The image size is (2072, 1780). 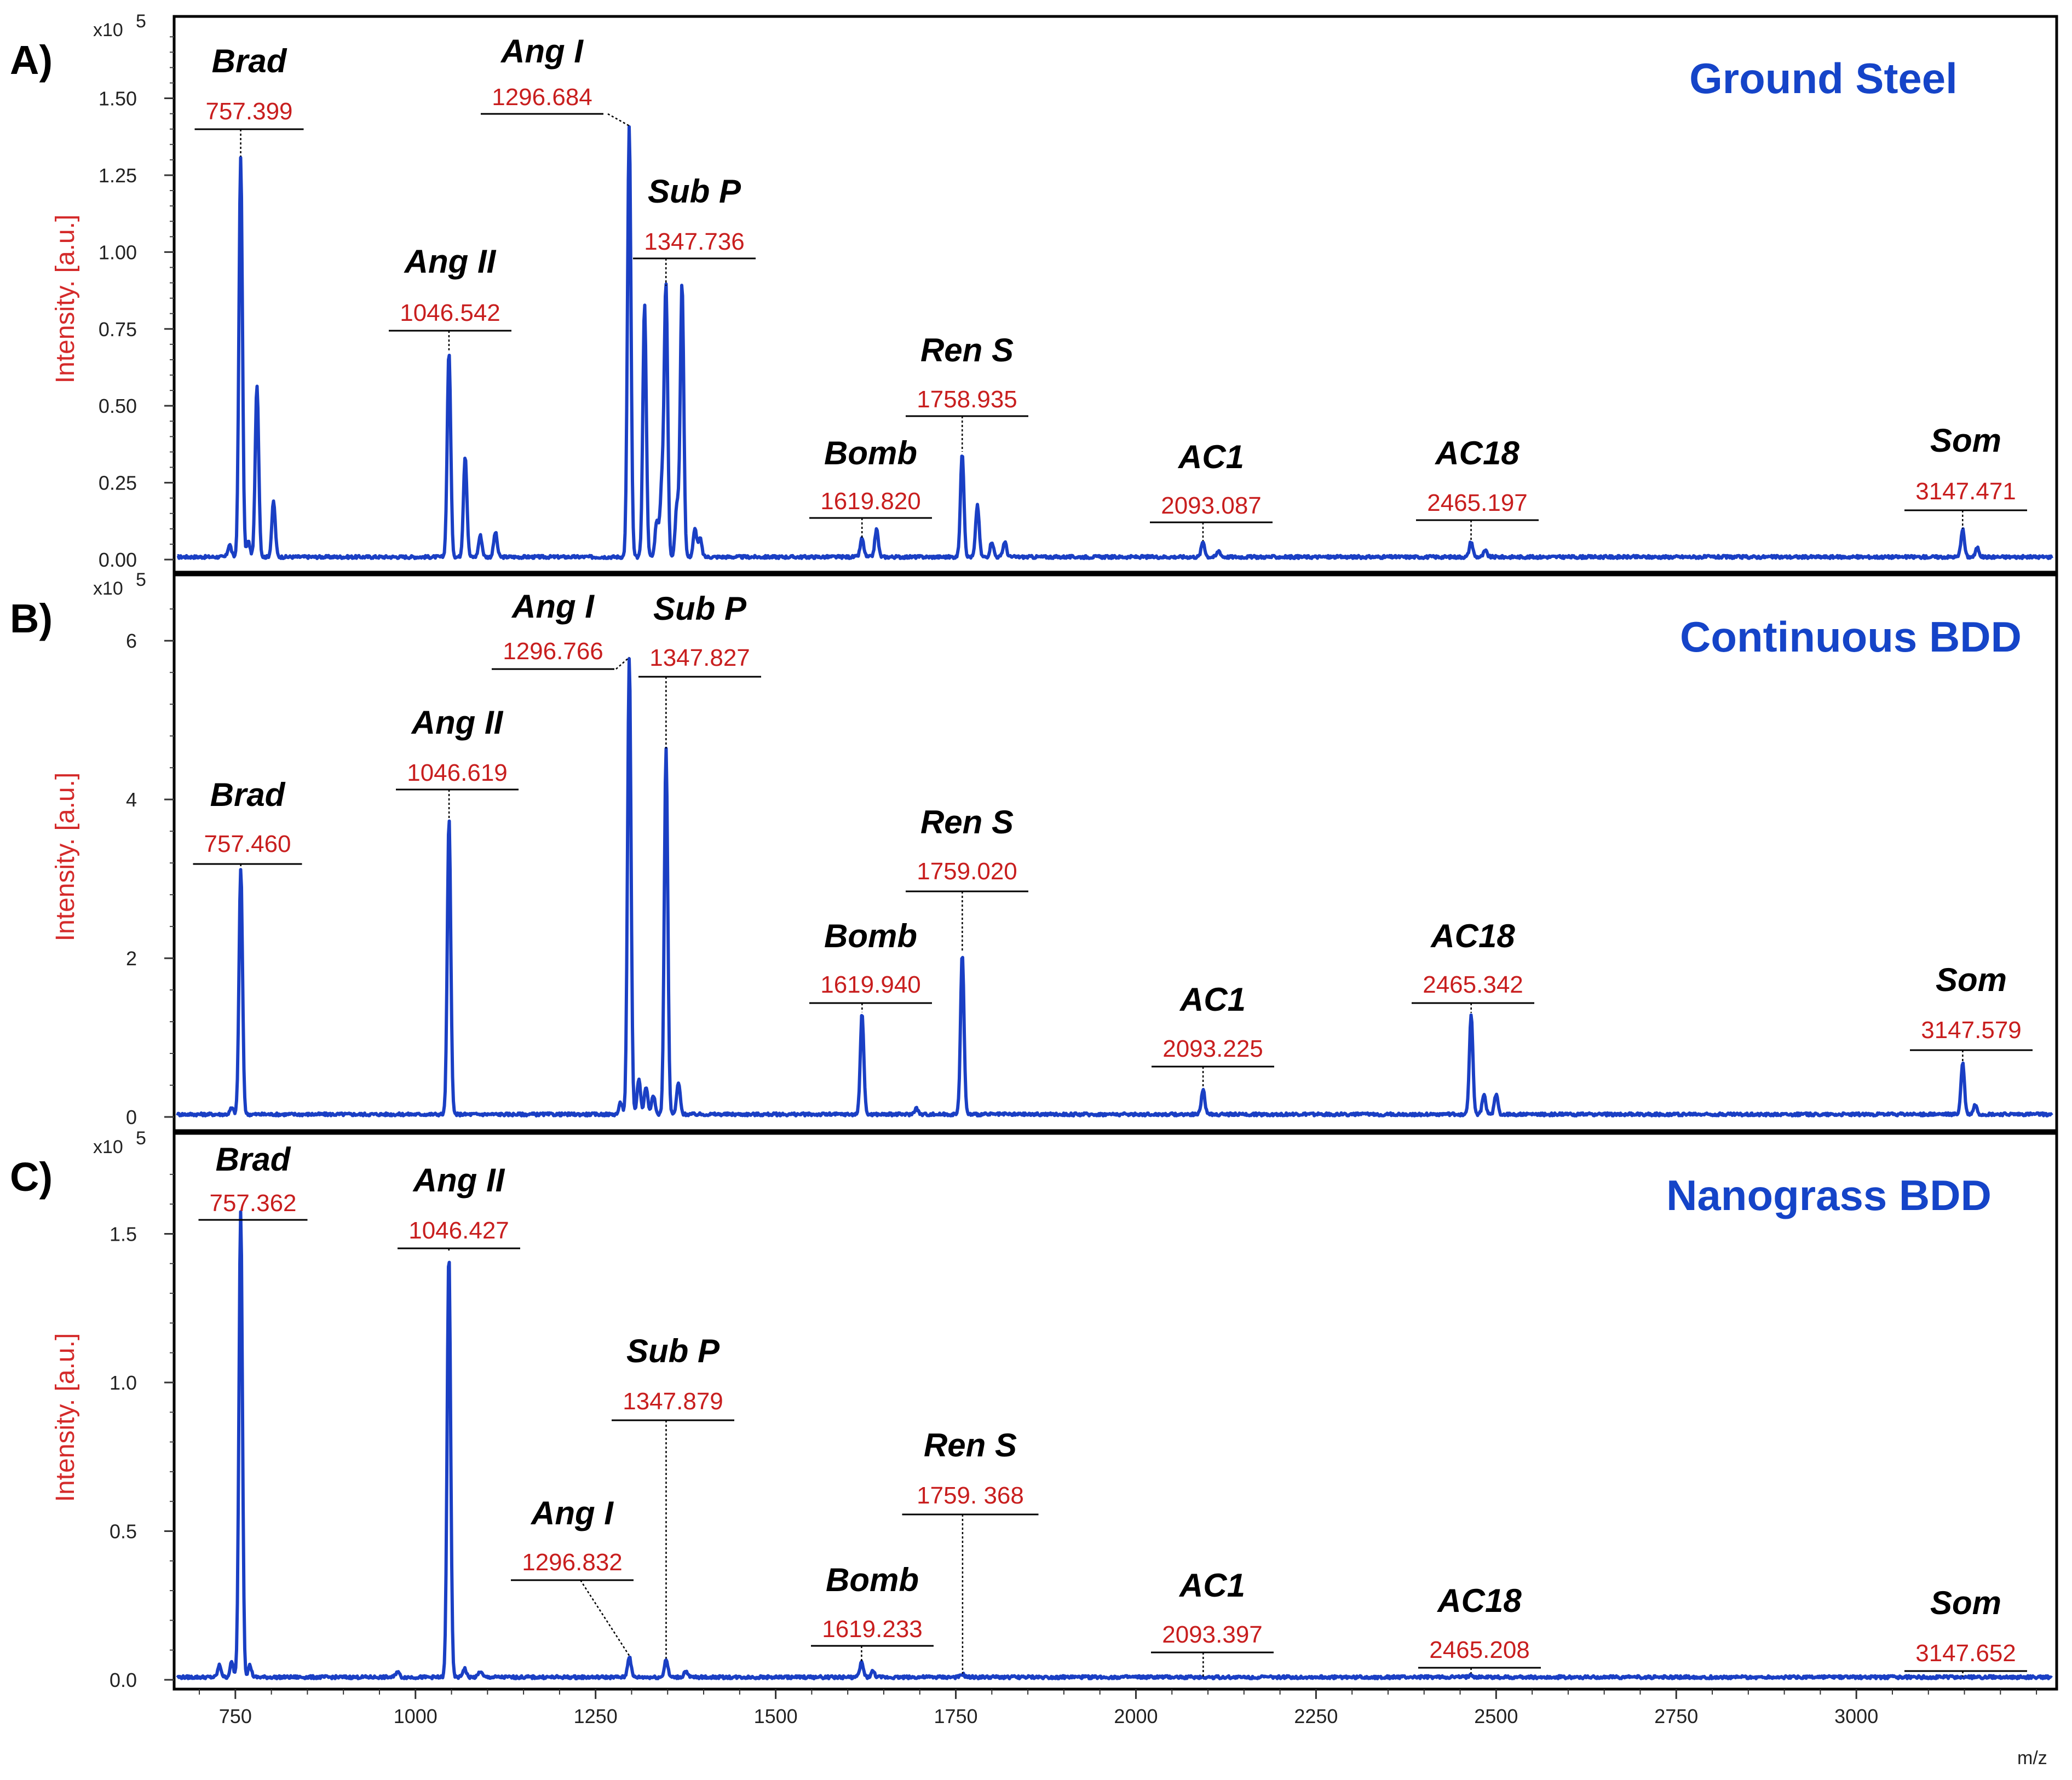 What do you see at coordinates (955, 1716) in the screenshot?
I see `x-tick-label: 1750` at bounding box center [955, 1716].